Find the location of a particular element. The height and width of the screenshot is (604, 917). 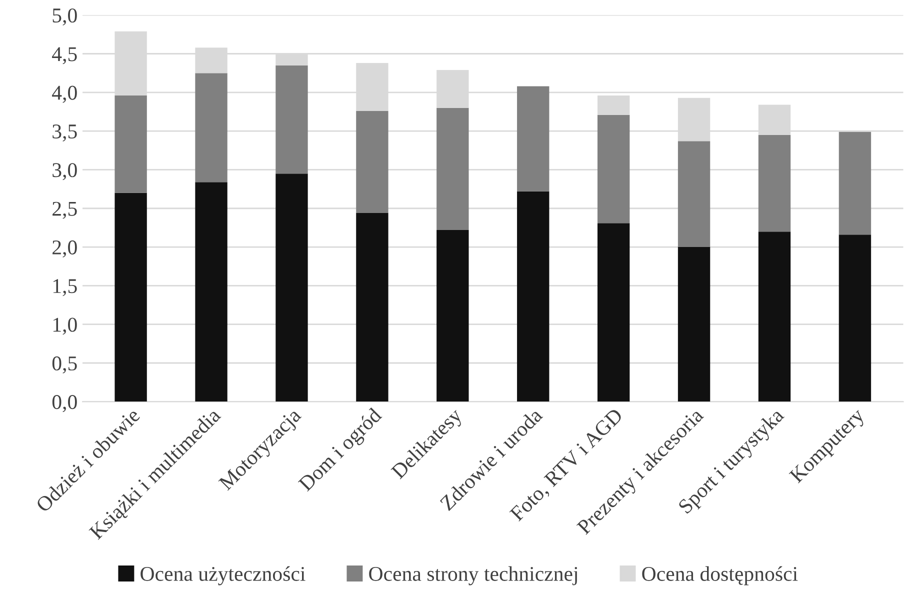

y-tick-label: 4,5 is located at coordinates (64, 55).